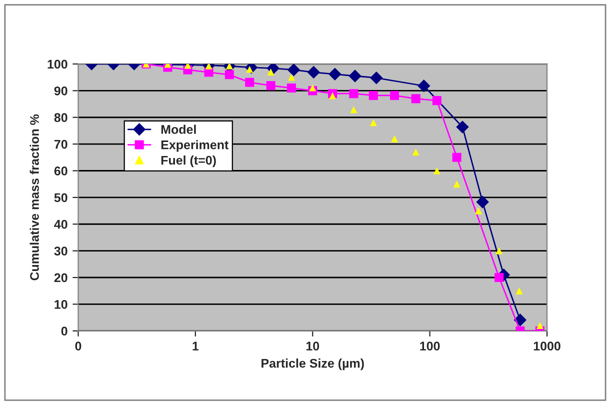 The image size is (616, 405). What do you see at coordinates (313, 364) in the screenshot?
I see `x-axis-title: Particle Size (µm)` at bounding box center [313, 364].